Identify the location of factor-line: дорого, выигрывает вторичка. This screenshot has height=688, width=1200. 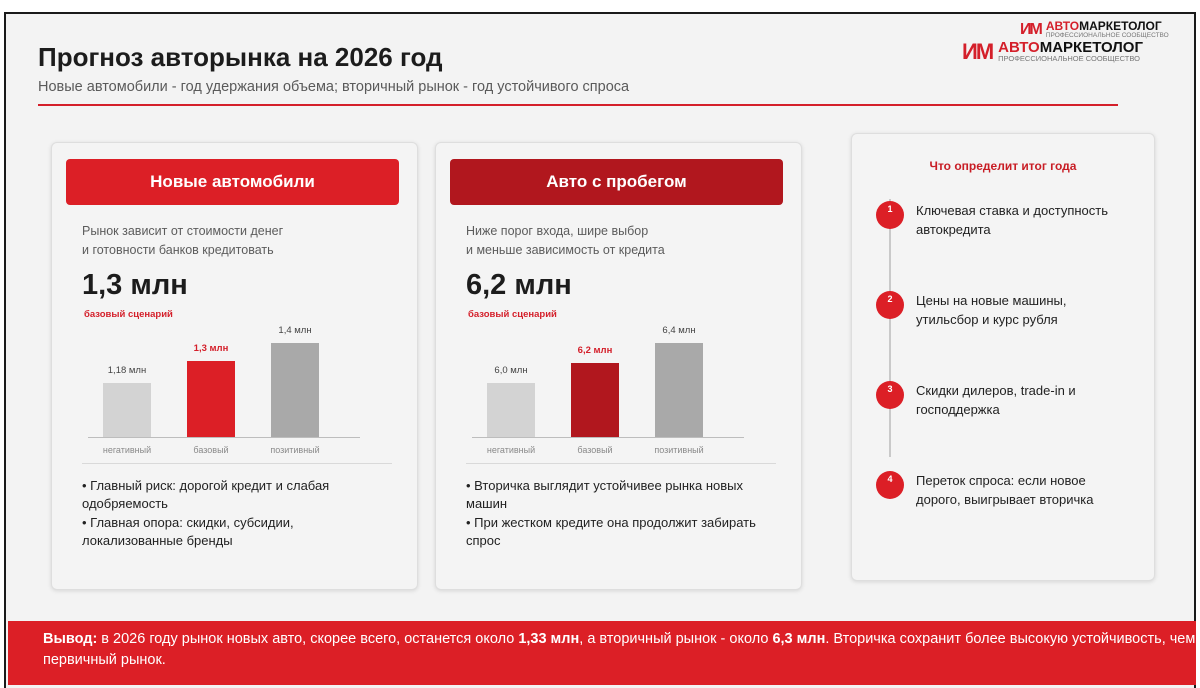
(1005, 499).